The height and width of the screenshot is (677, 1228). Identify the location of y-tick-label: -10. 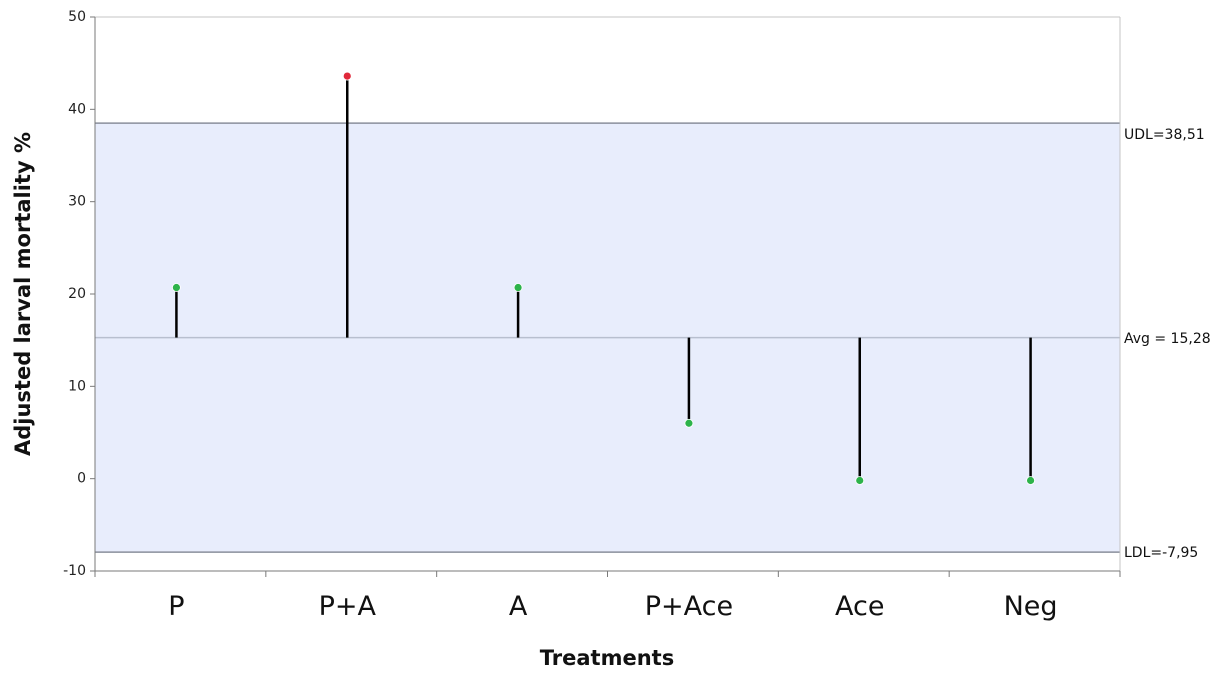
(74, 571).